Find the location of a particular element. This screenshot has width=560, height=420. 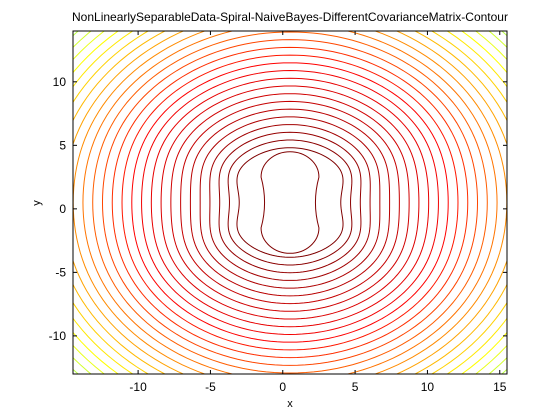

x-tick-label: 0 is located at coordinates (282, 387).